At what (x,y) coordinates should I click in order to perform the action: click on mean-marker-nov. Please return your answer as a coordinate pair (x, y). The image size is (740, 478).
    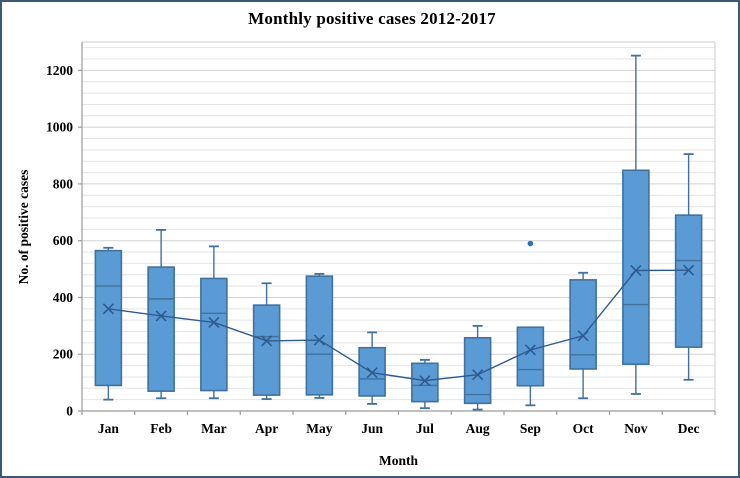
    Looking at the image, I should click on (636, 270).